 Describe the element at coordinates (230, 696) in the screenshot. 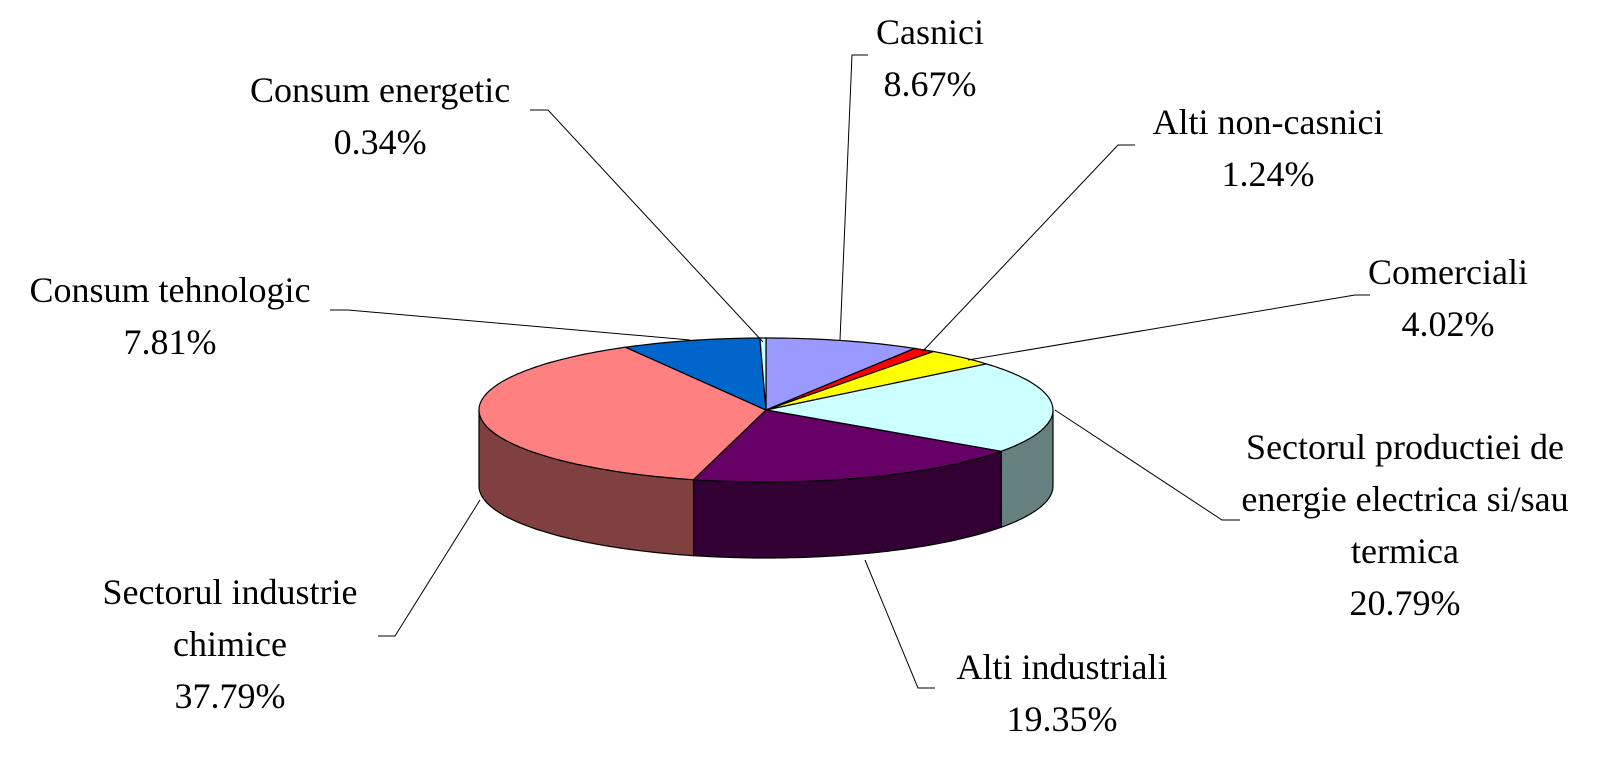

I see `value-label: 37.79%` at that location.